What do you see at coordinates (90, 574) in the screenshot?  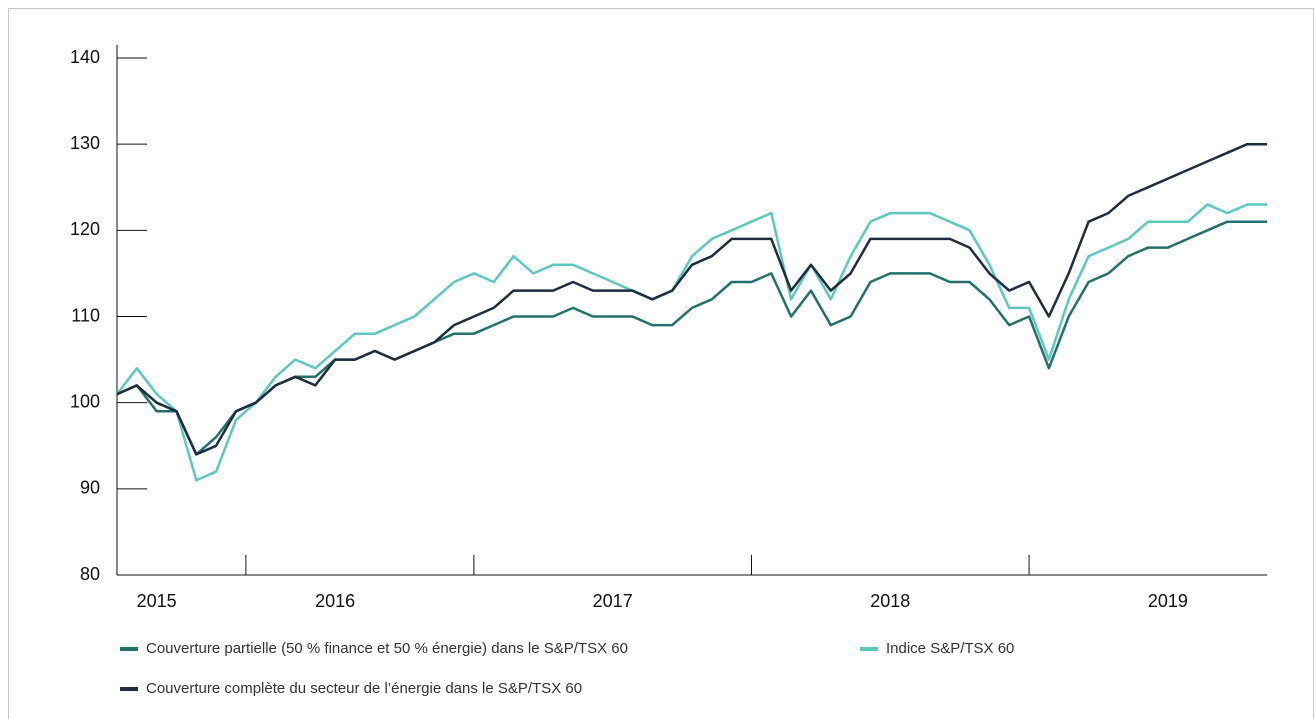 I see `y-tick-label: 80` at bounding box center [90, 574].